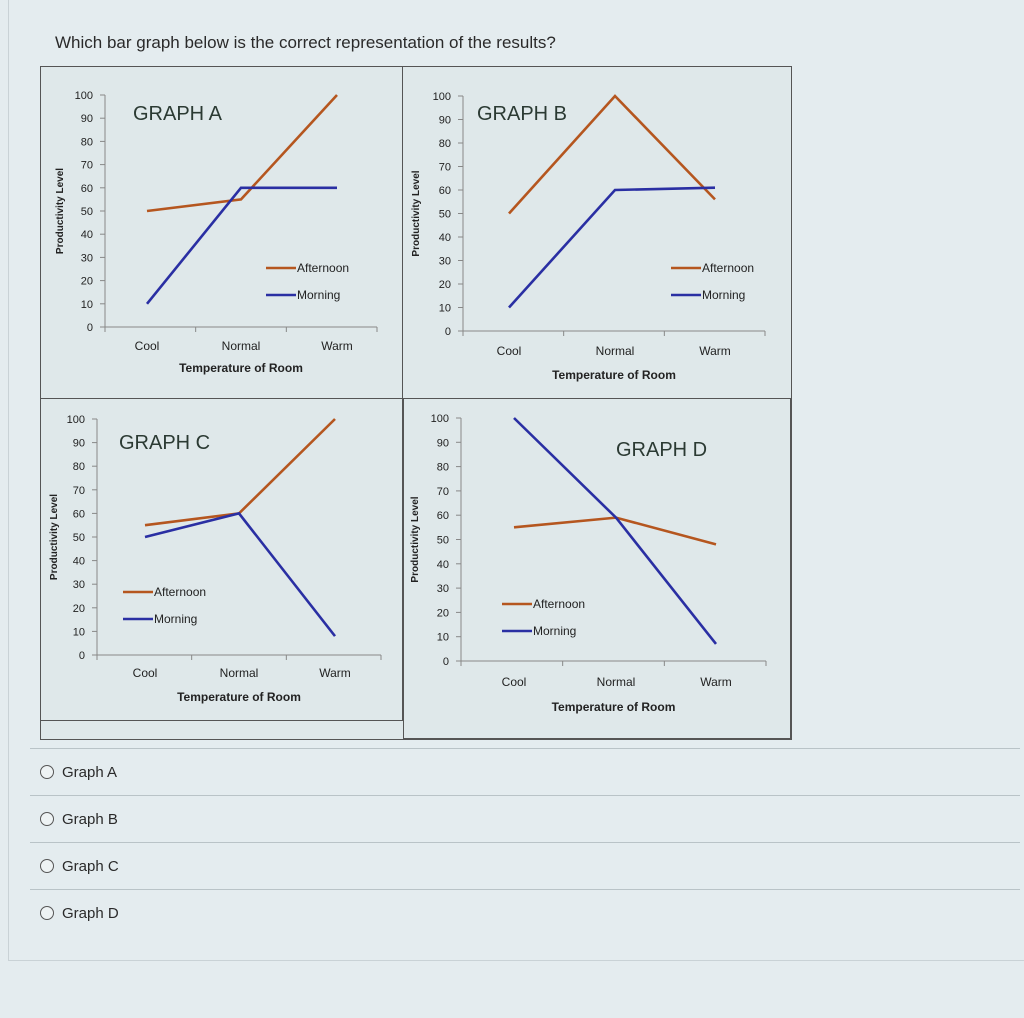 This screenshot has height=1018, width=1024. What do you see at coordinates (661, 450) in the screenshot?
I see `svg-text: GRAPH D` at bounding box center [661, 450].